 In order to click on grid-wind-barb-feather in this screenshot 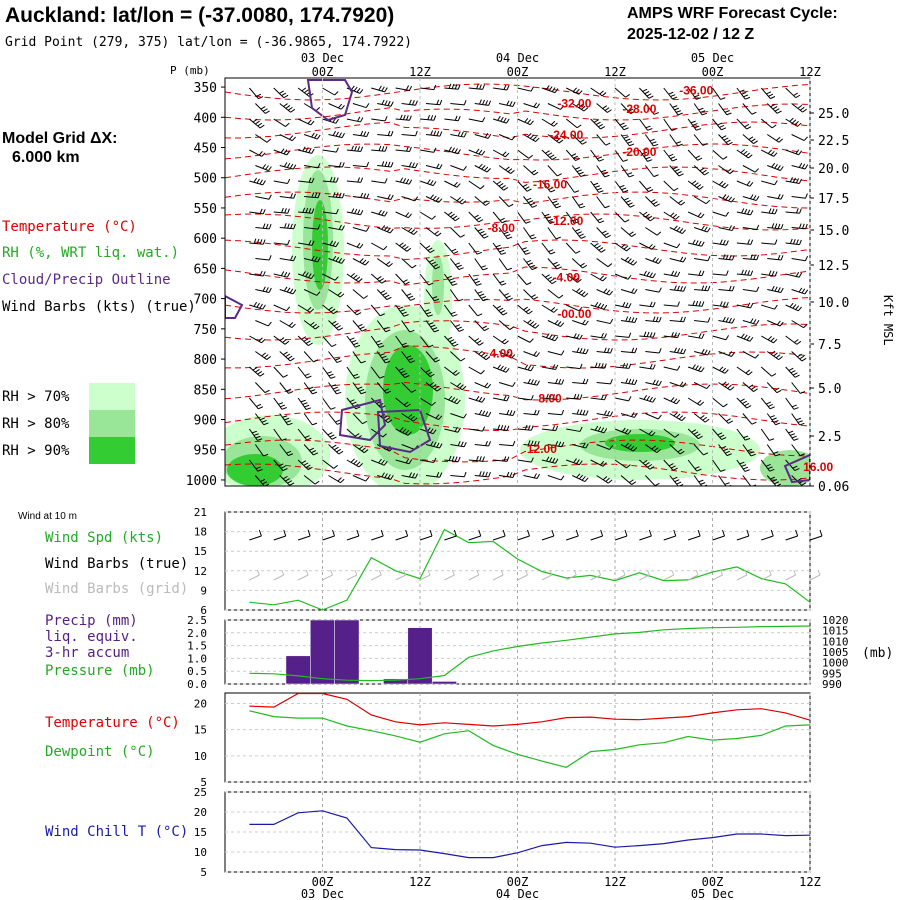, I will do `click(331, 572)`.